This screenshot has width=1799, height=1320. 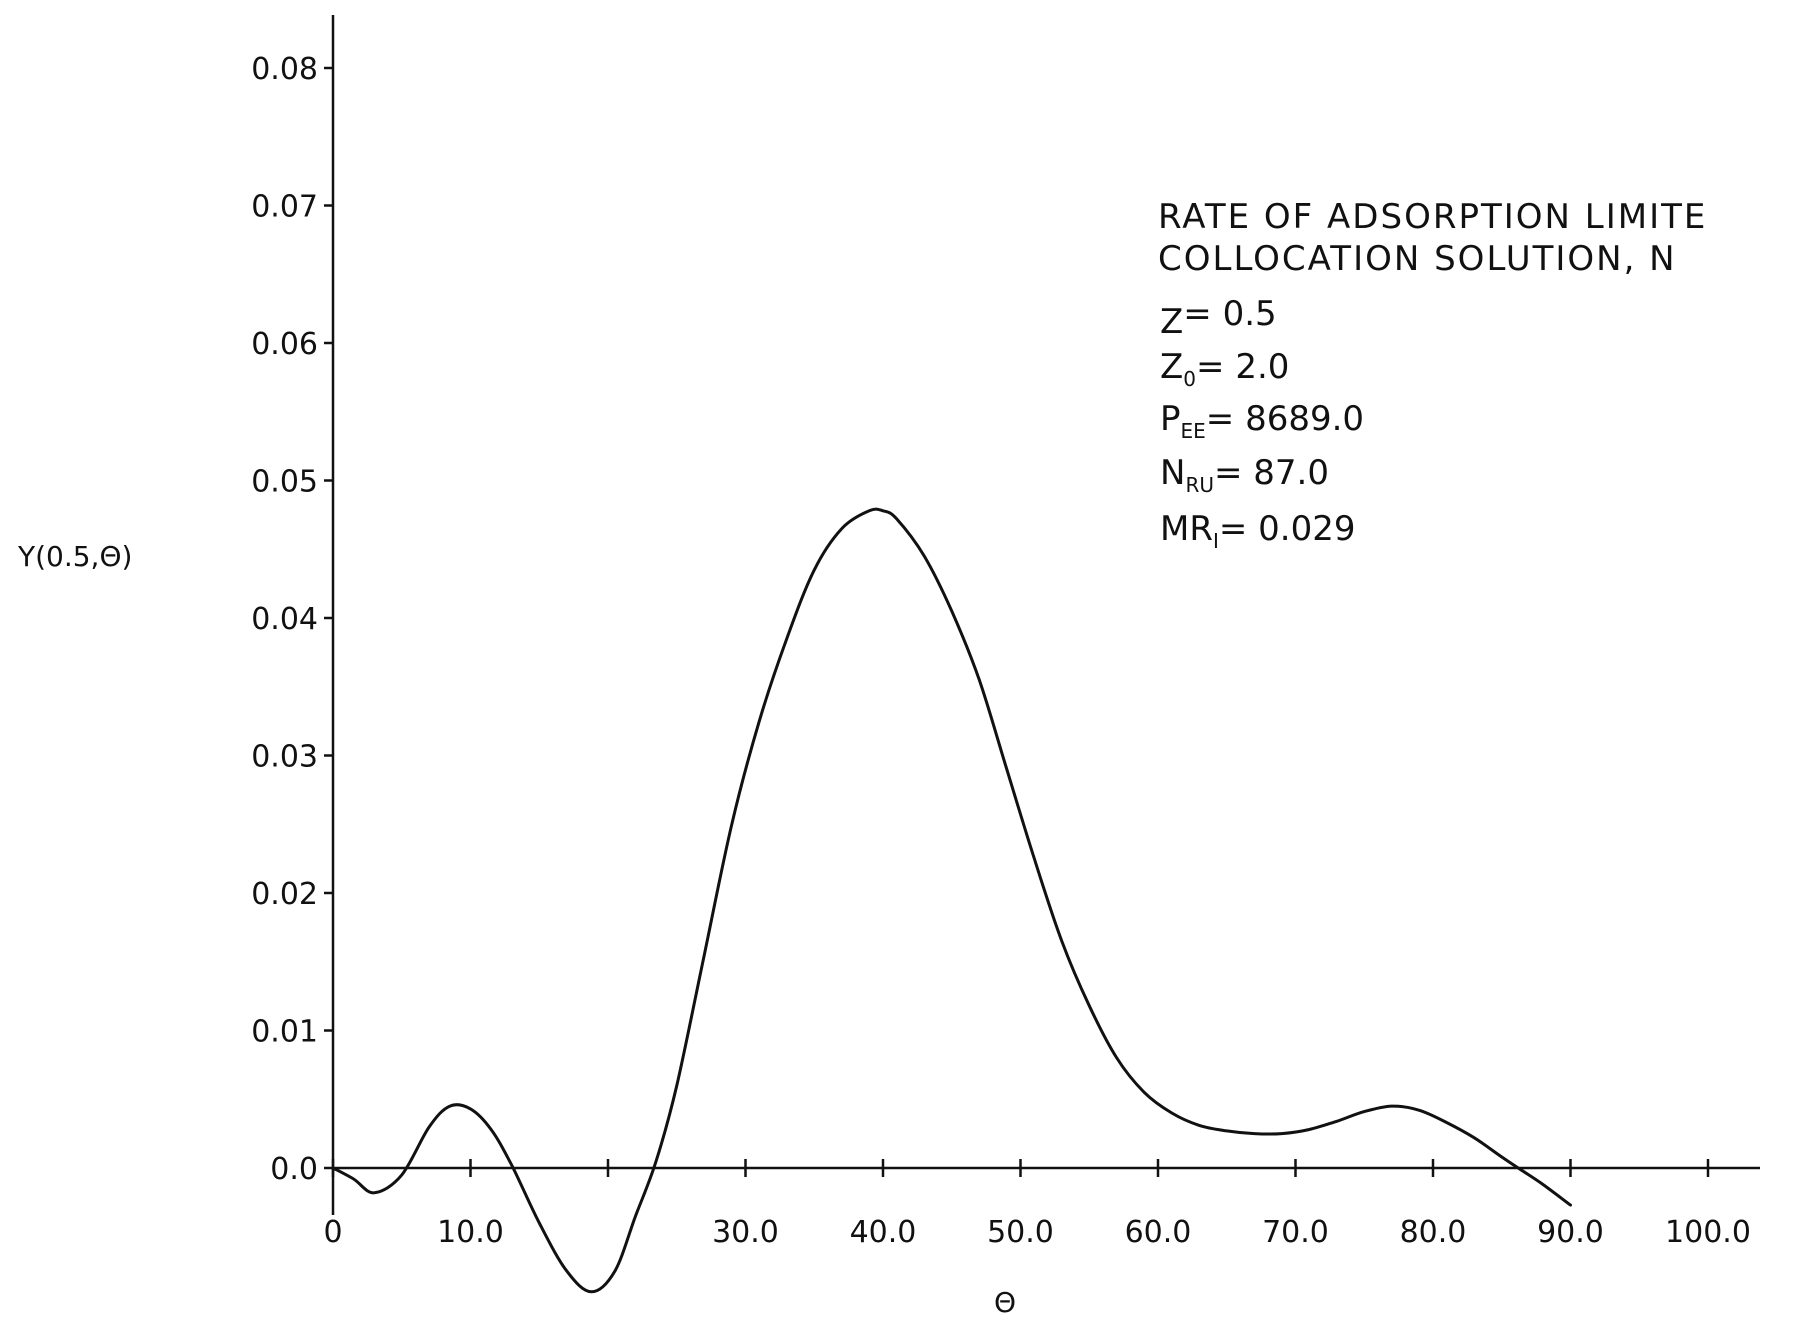 I want to click on y-tick-label: 0.03, so click(x=284, y=757).